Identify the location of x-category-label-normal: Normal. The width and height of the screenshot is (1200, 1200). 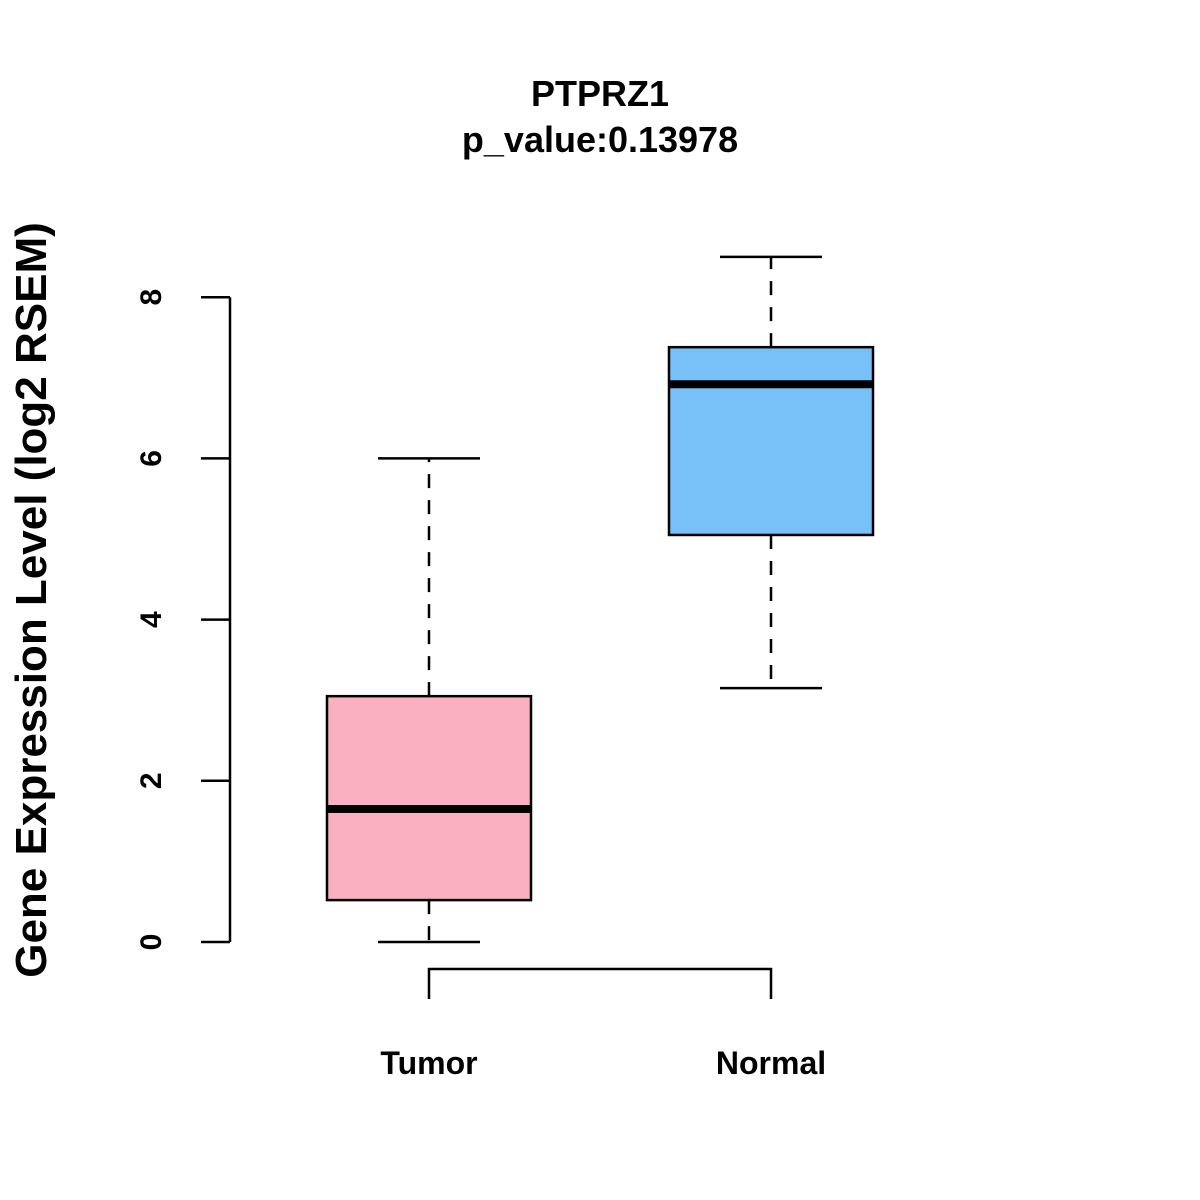
(771, 1063).